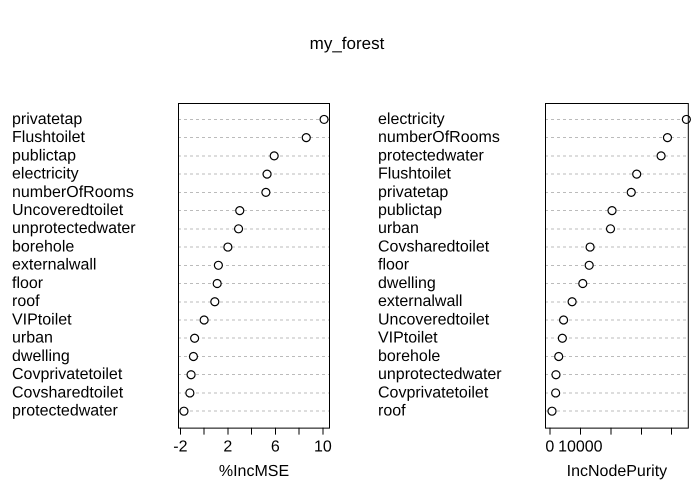  Describe the element at coordinates (254, 471) in the screenshot. I see `x-axis-title: %IncMSE` at that location.